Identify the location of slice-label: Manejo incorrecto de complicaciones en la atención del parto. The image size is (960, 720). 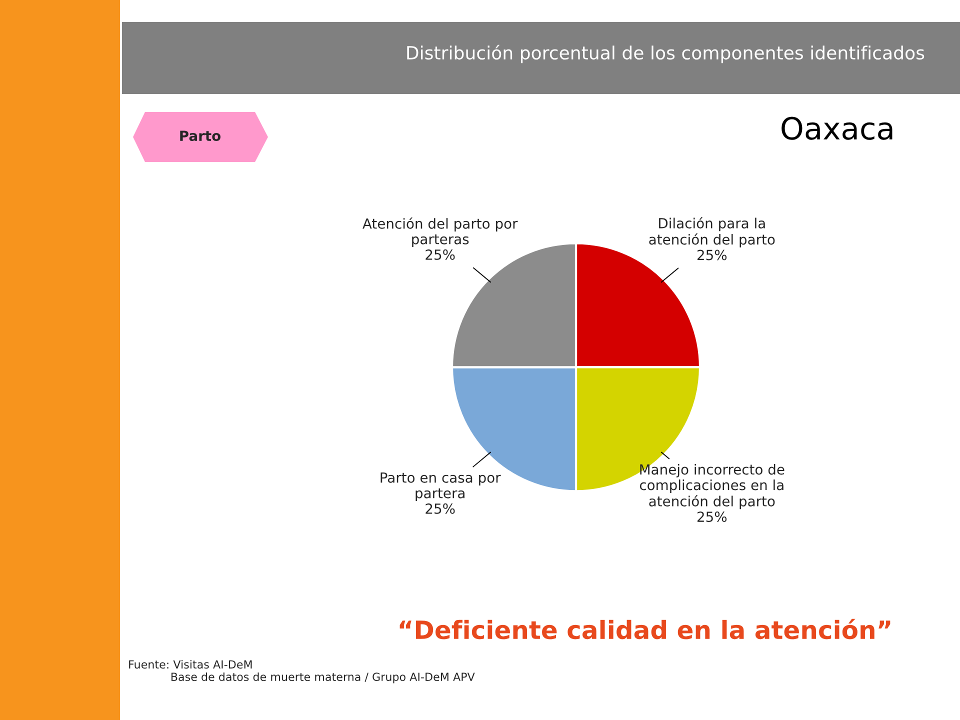
(712, 487).